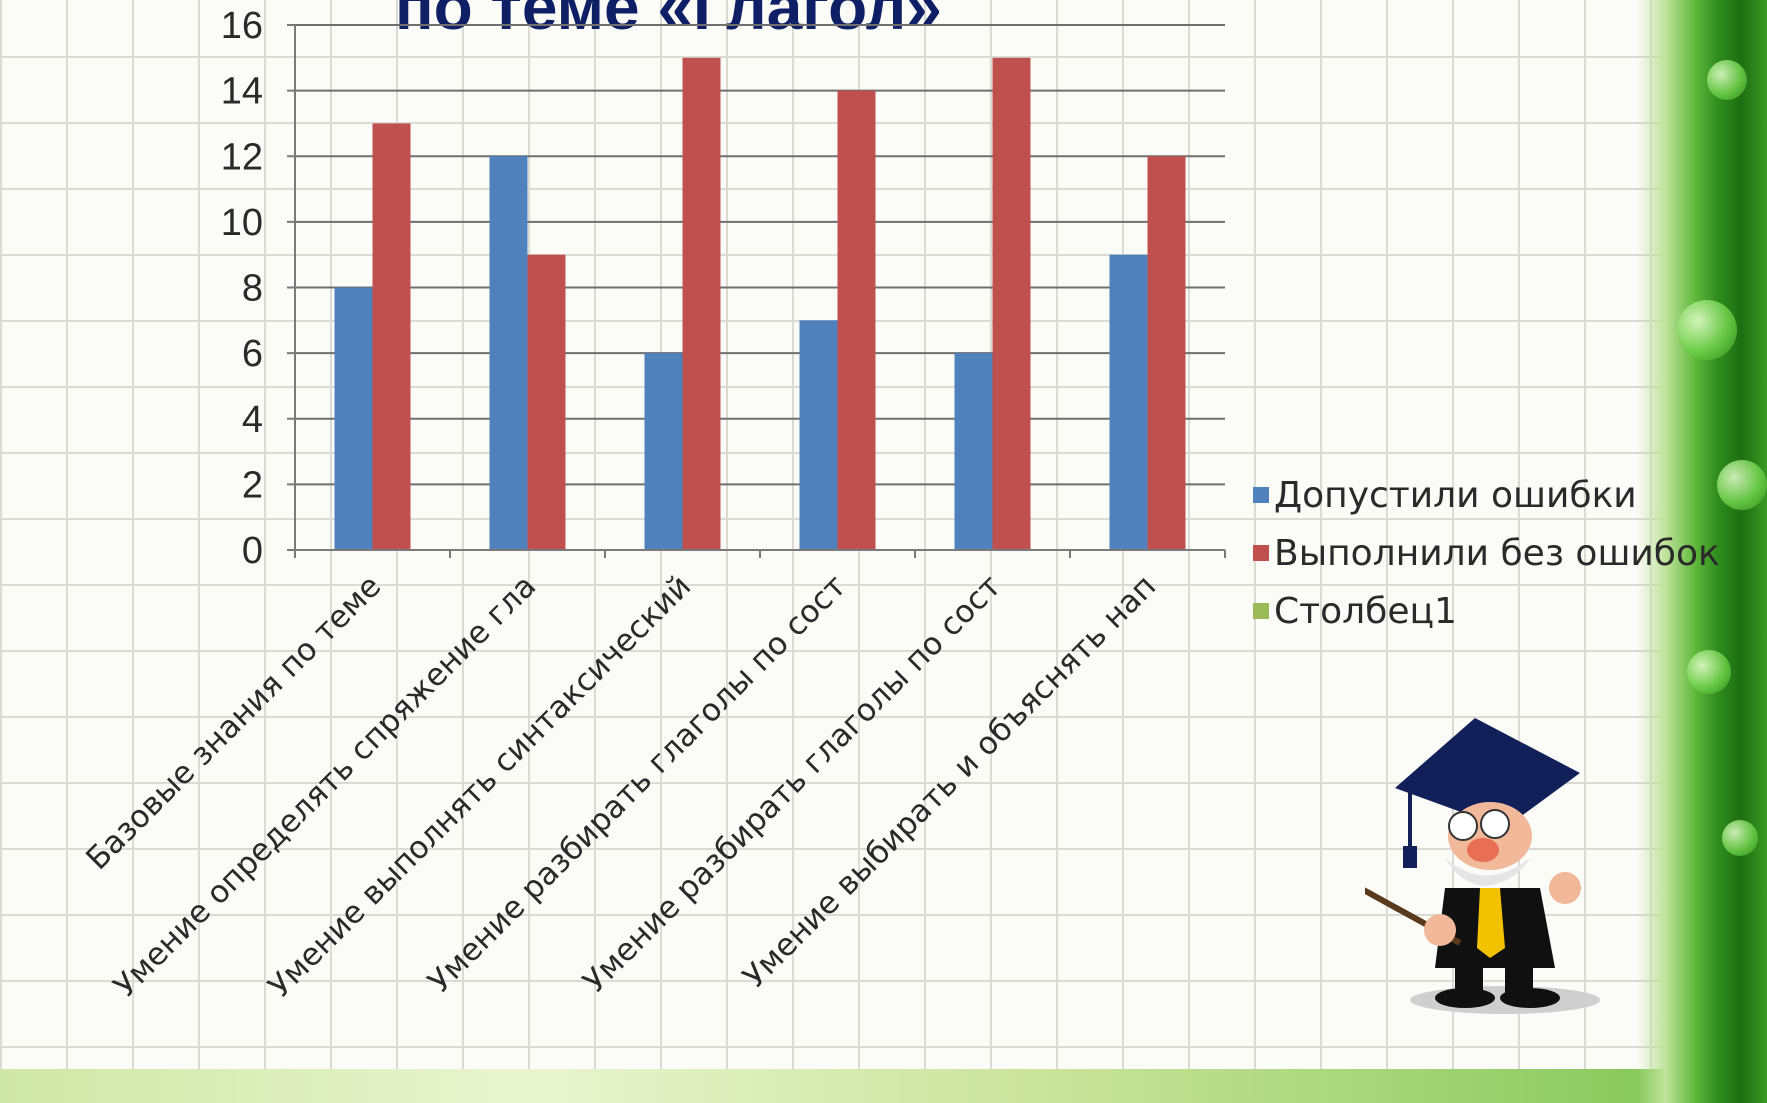  Describe the element at coordinates (252, 354) in the screenshot. I see `y-tick-label: 6` at that location.